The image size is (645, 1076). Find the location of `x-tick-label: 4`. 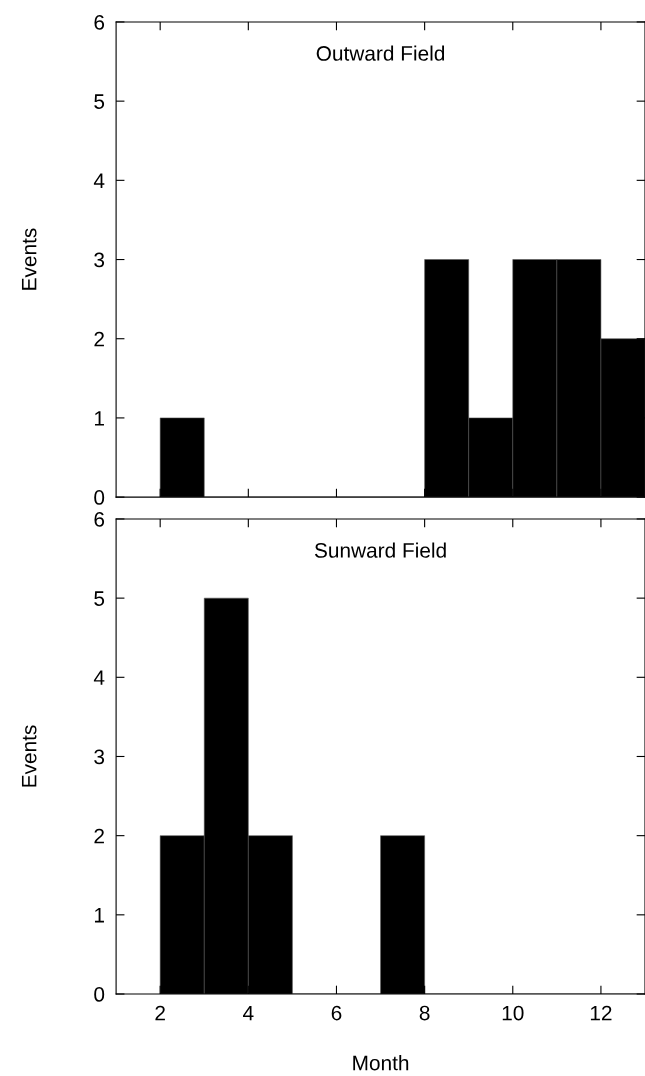

x-tick-label: 4 is located at coordinates (248, 1013).